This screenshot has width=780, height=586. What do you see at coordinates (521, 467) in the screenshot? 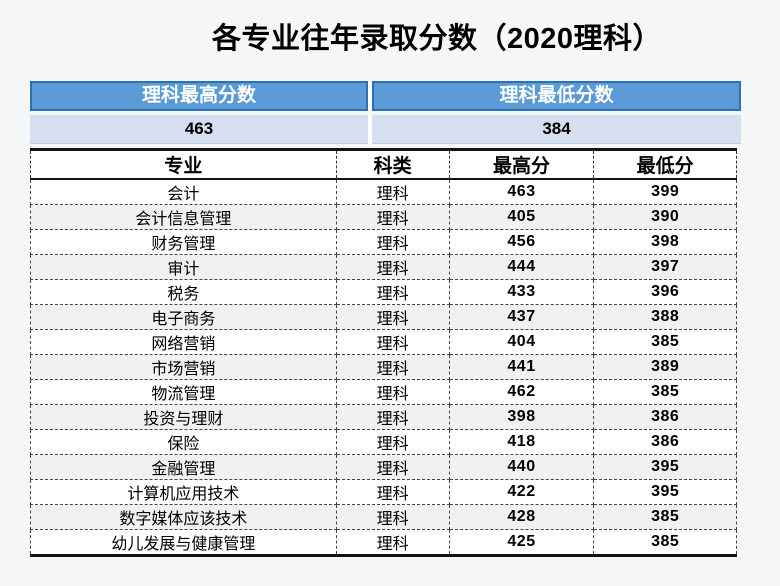
I see `cell-max-score: 440` at bounding box center [521, 467].